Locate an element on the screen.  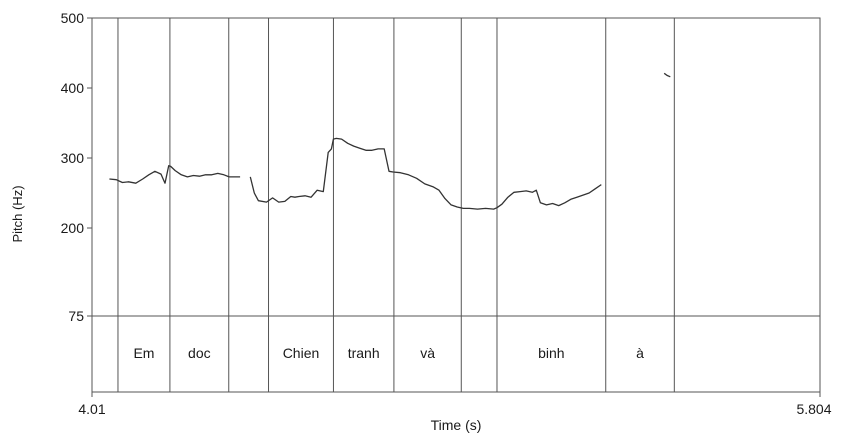
x-tick-label: 5.804 is located at coordinates (813, 409).